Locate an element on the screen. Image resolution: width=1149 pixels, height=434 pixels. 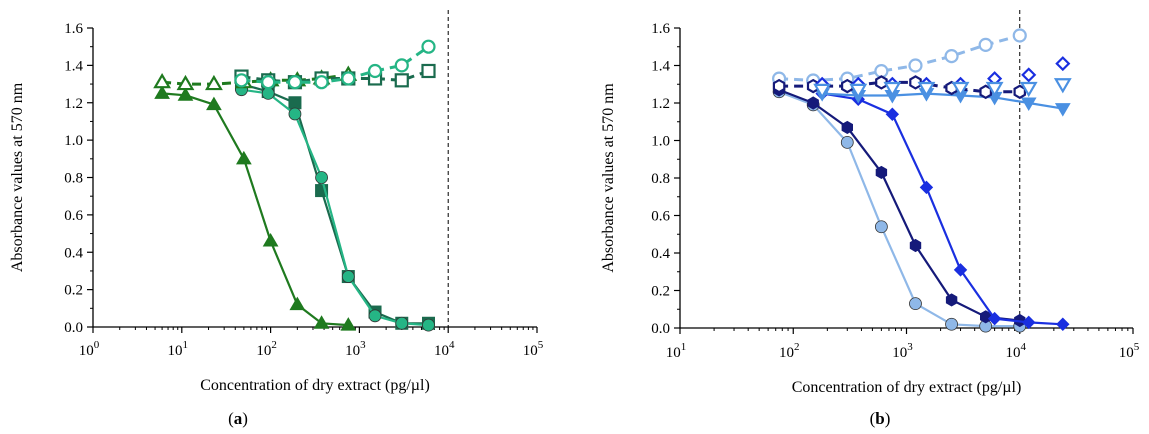
series-triangle-down-filled is located at coordinates (942, 102).